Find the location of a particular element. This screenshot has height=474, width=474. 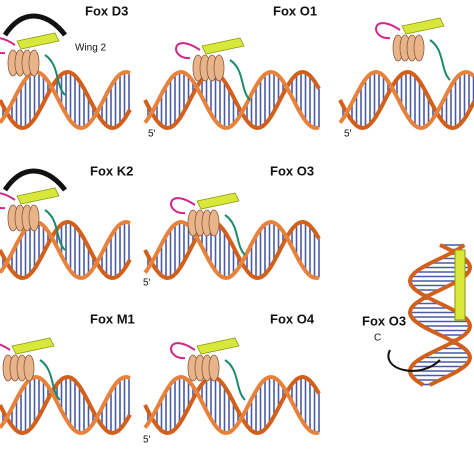

label: Fox O4 is located at coordinates (292, 318).